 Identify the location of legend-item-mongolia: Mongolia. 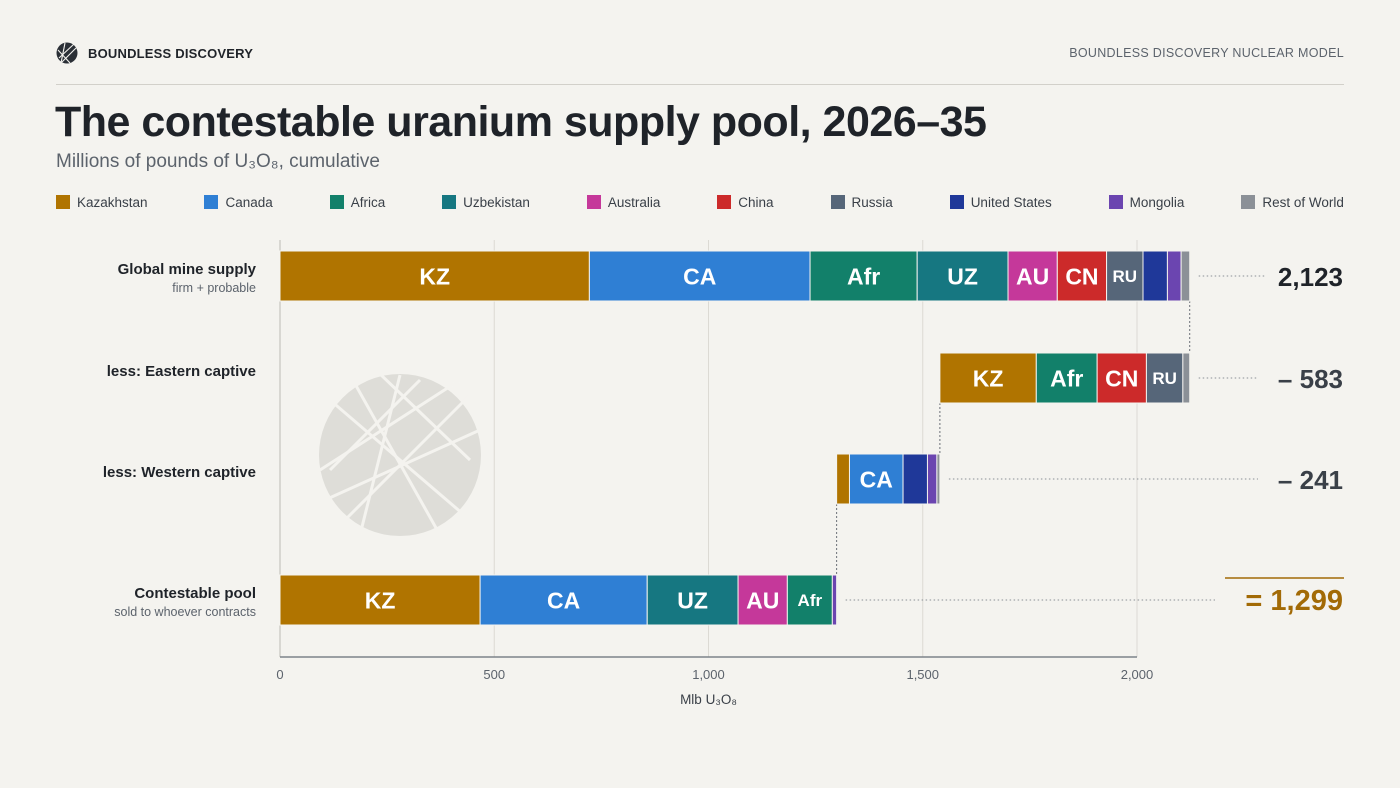
(1146, 202).